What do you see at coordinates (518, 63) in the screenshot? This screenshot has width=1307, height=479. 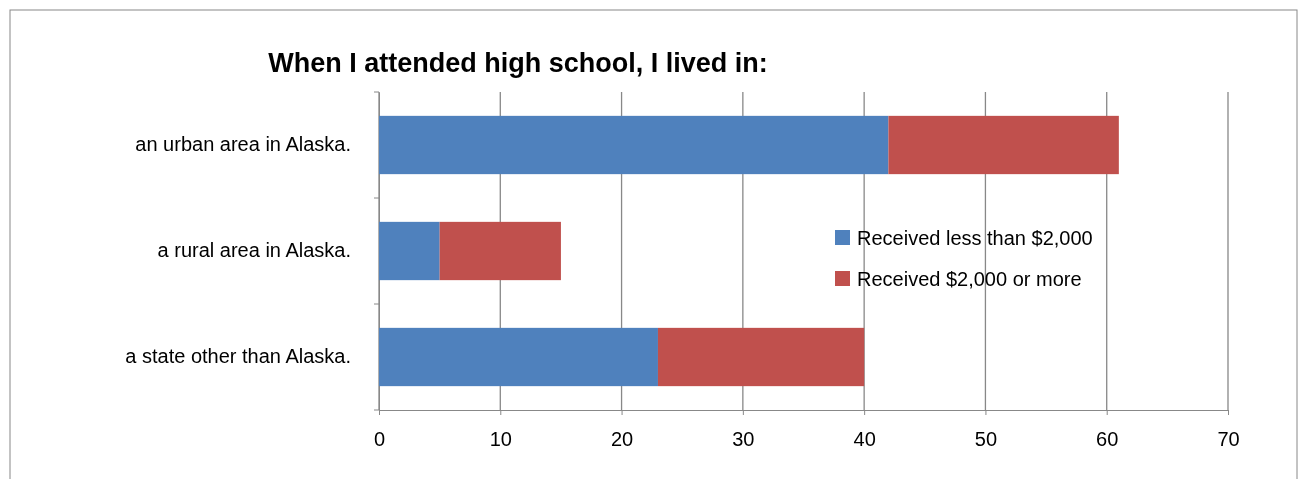 I see `chart-title: When I attended high school, I lived in:` at bounding box center [518, 63].